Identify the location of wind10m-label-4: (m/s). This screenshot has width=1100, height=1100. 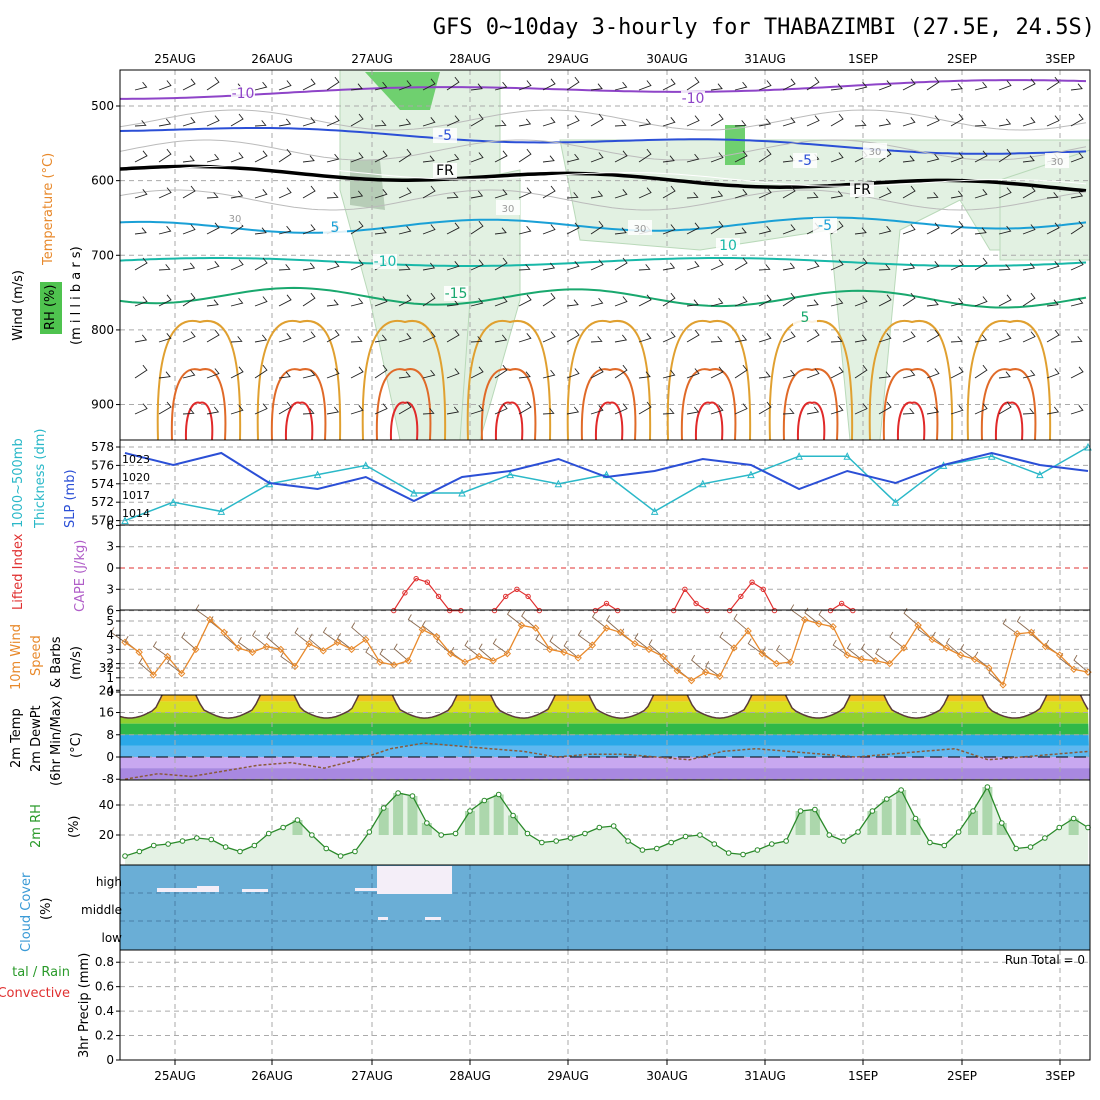
(76, 663).